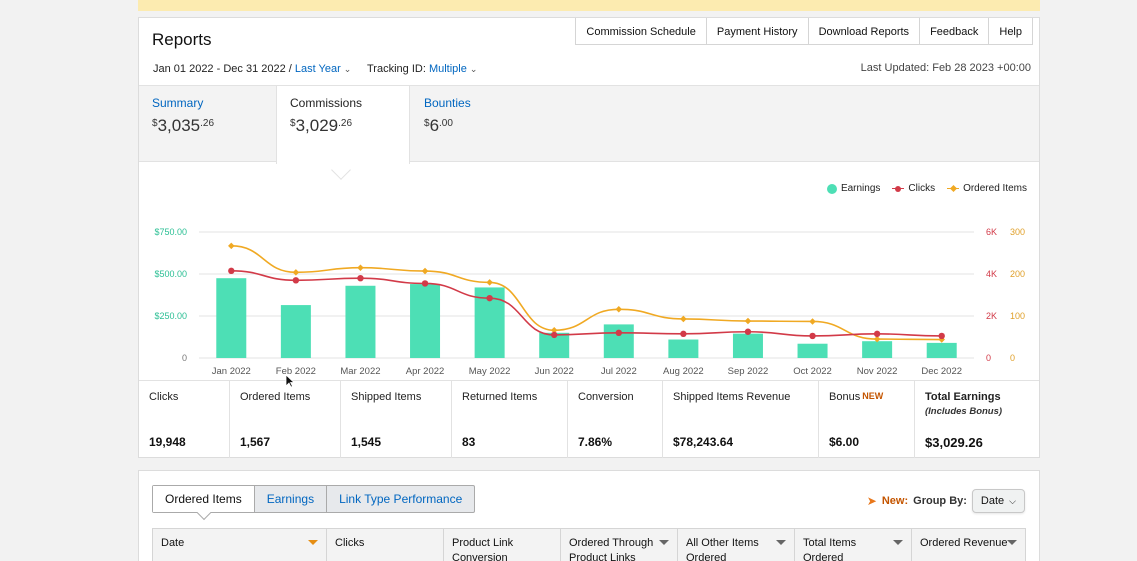  Describe the element at coordinates (184, 419) in the screenshot. I see `stat-clicks: Clicks 19,948` at that location.